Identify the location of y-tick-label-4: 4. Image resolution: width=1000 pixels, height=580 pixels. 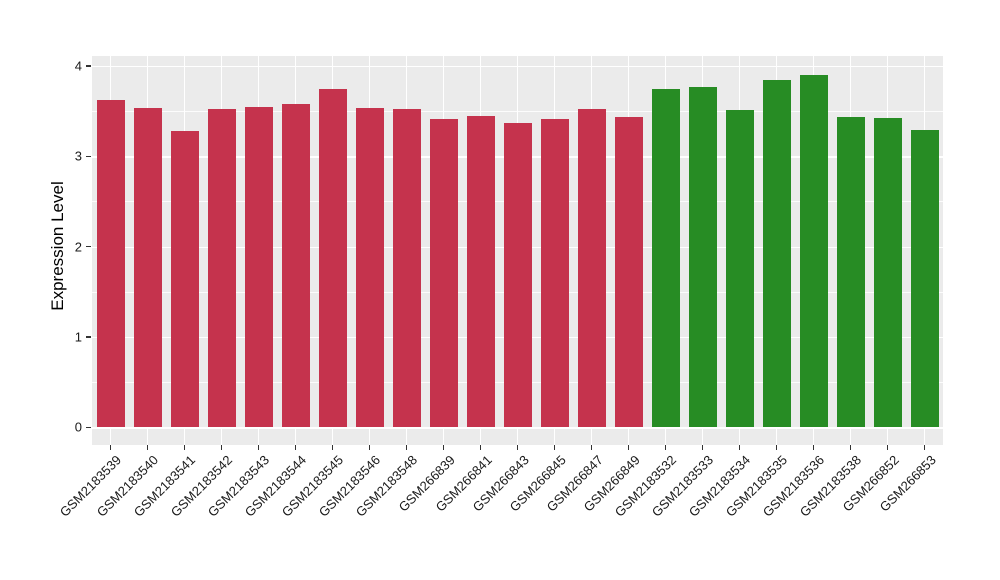
(78, 66).